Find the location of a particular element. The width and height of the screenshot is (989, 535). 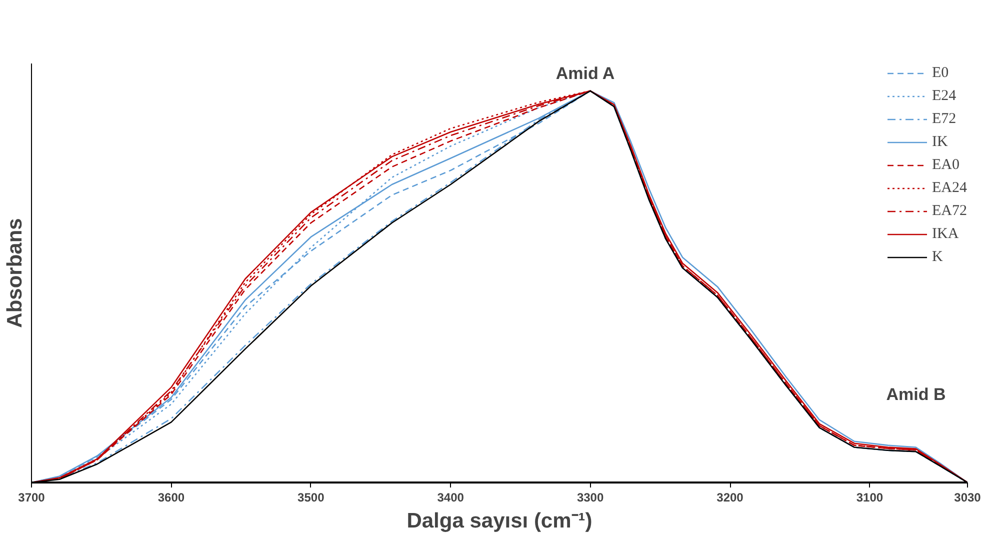

legend-label: EA72 is located at coordinates (949, 211).